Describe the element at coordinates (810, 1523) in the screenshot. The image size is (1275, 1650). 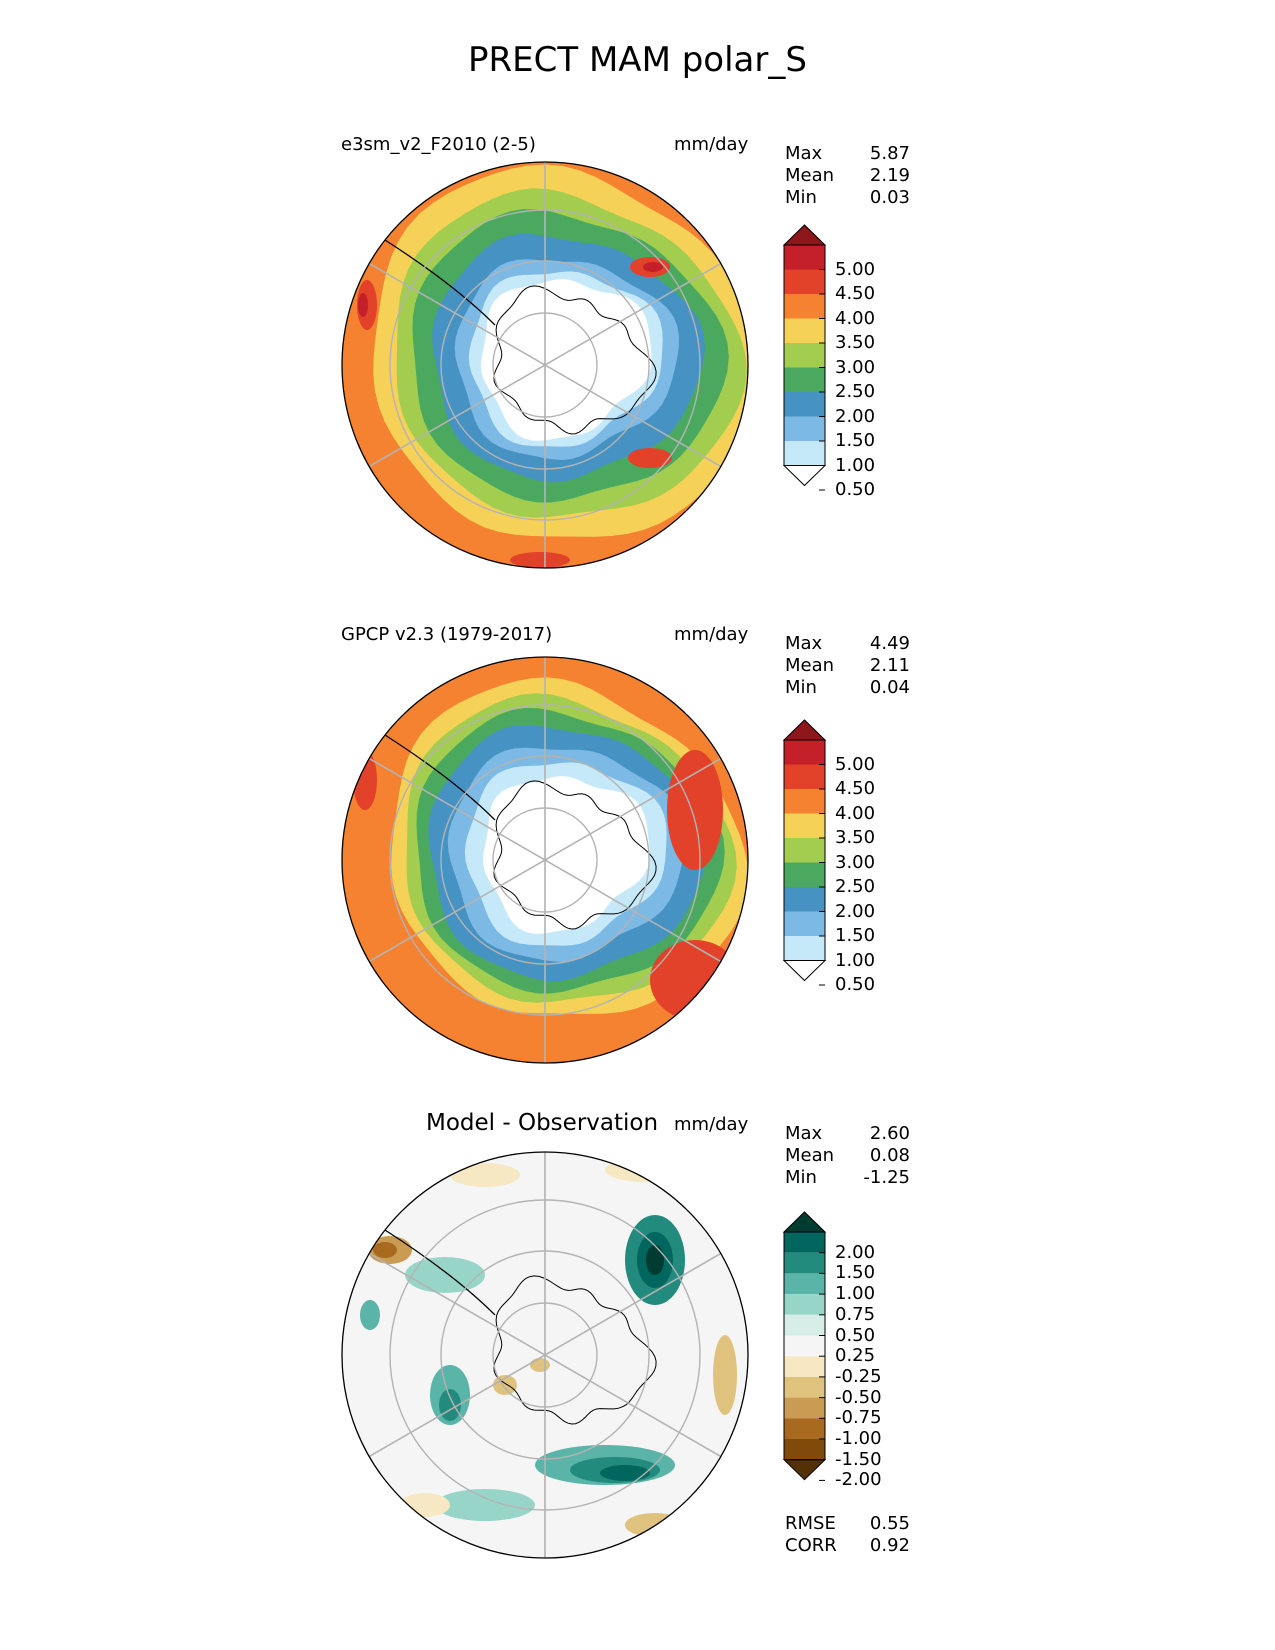
I see `stat-label: RMSE` at that location.